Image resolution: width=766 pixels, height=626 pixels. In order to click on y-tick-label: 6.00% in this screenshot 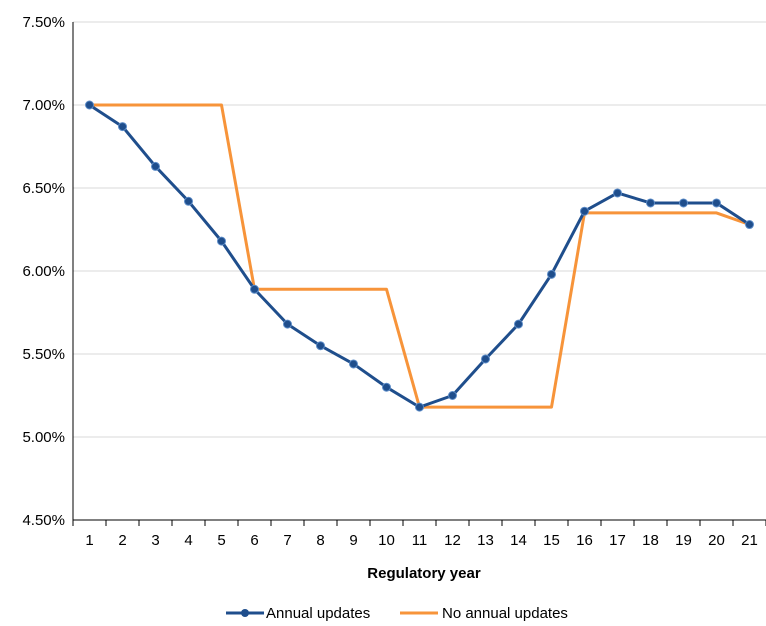, I will do `click(43, 271)`.